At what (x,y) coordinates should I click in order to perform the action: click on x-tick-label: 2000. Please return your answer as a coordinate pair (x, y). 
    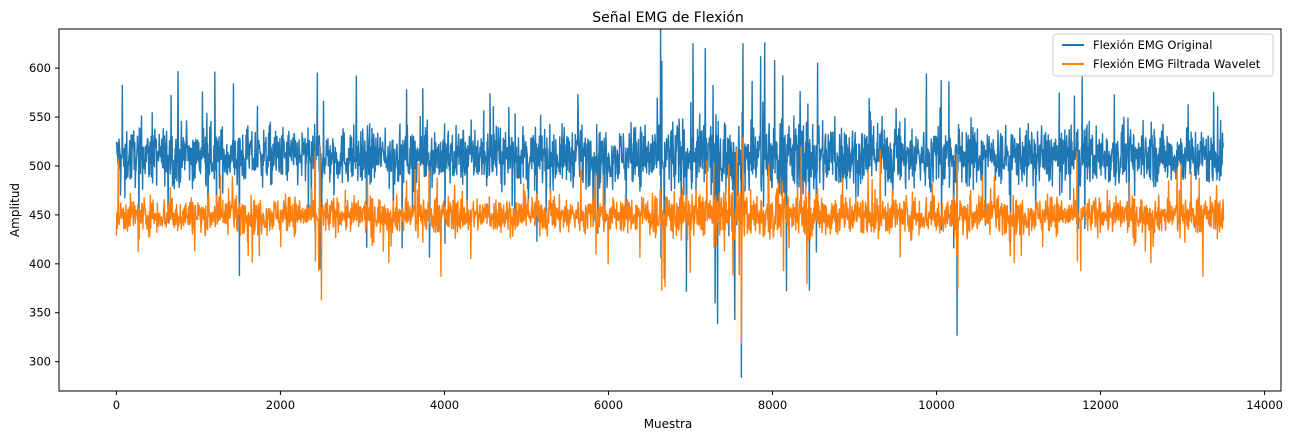
    Looking at the image, I should click on (280, 405).